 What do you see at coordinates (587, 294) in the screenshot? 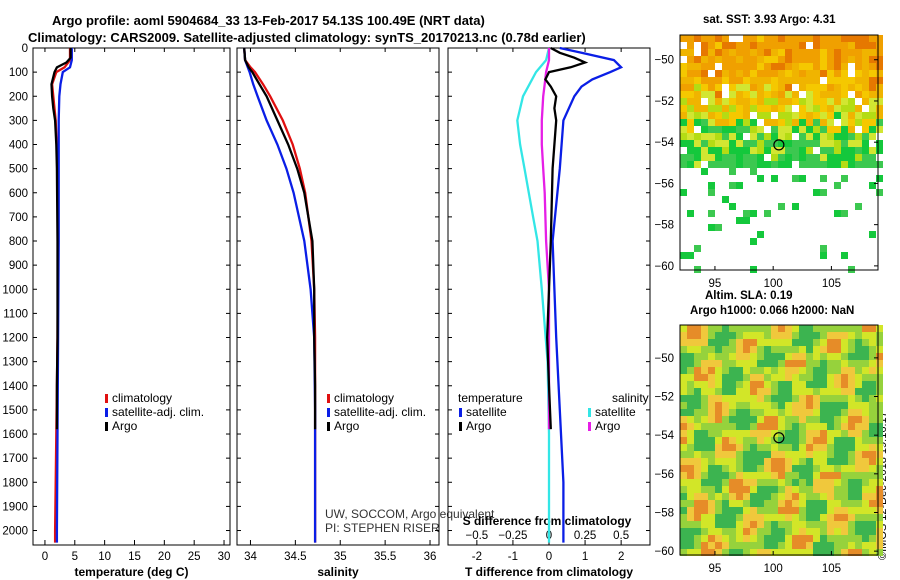
I see `series-temperature-satellite` at bounding box center [587, 294].